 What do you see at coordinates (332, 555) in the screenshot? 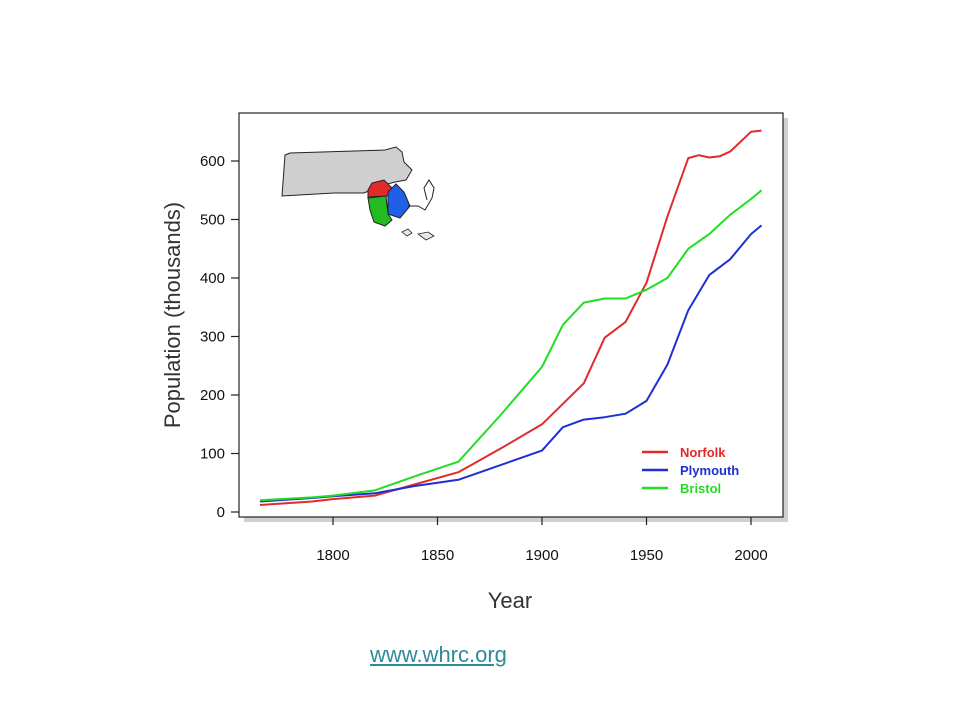
I see `x-tick-label: 1800` at bounding box center [332, 555].